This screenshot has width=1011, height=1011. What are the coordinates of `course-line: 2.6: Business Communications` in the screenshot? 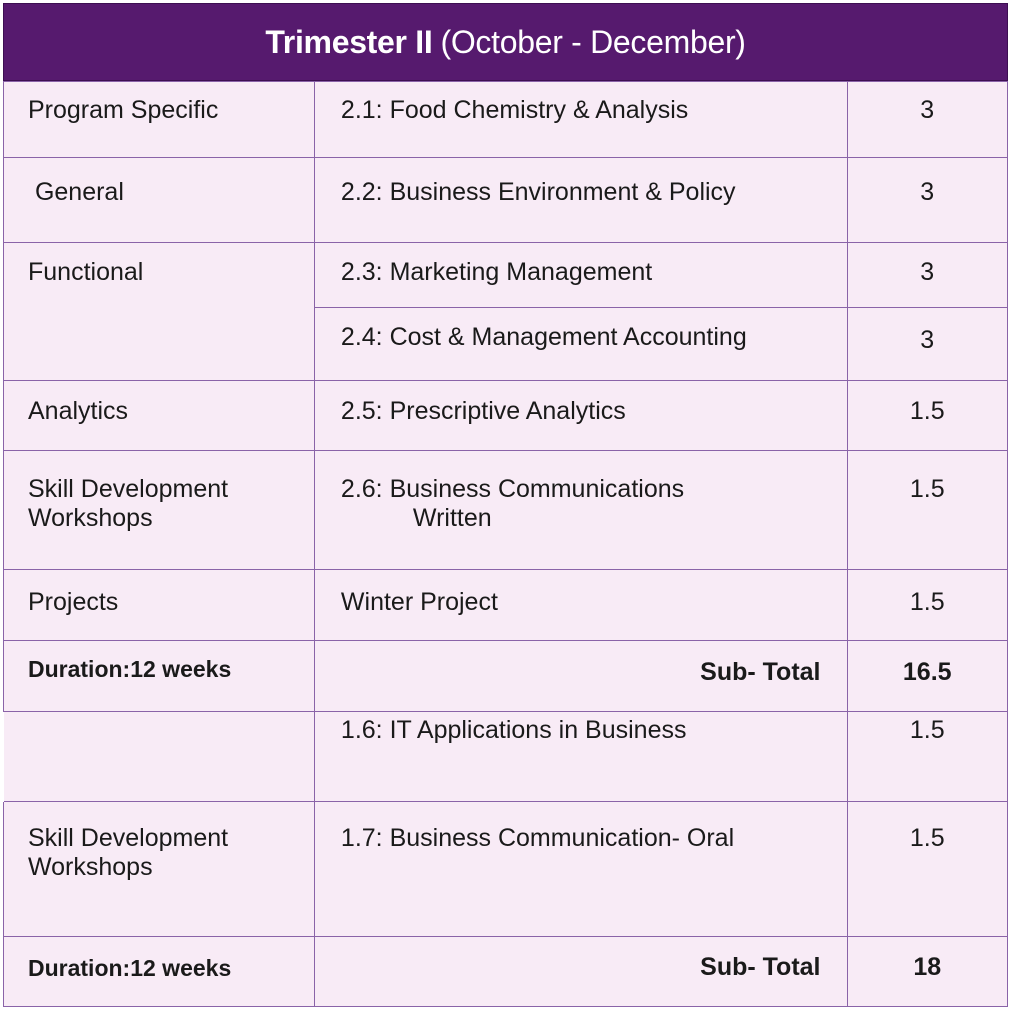 It's located at (512, 489).